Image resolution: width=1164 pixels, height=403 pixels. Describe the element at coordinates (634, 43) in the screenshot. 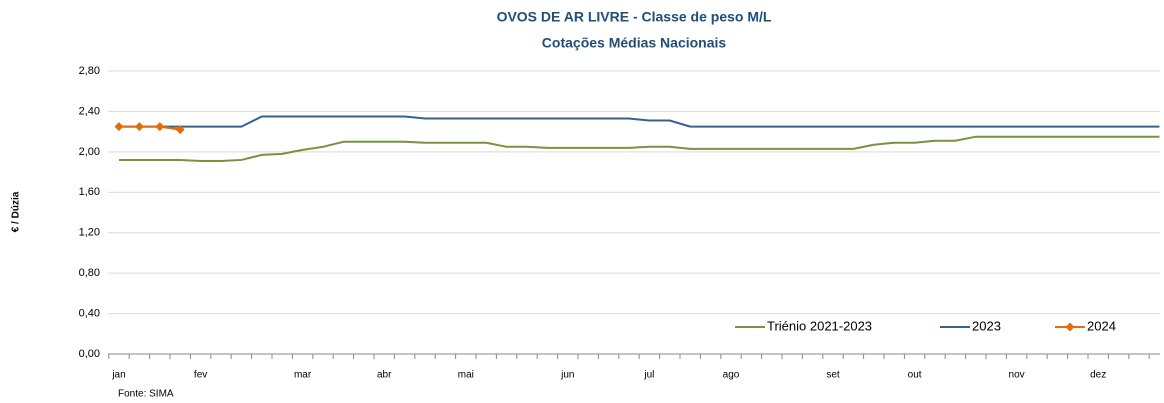

I see `chart-subtitle: Cotações Médias Nacionais` at that location.